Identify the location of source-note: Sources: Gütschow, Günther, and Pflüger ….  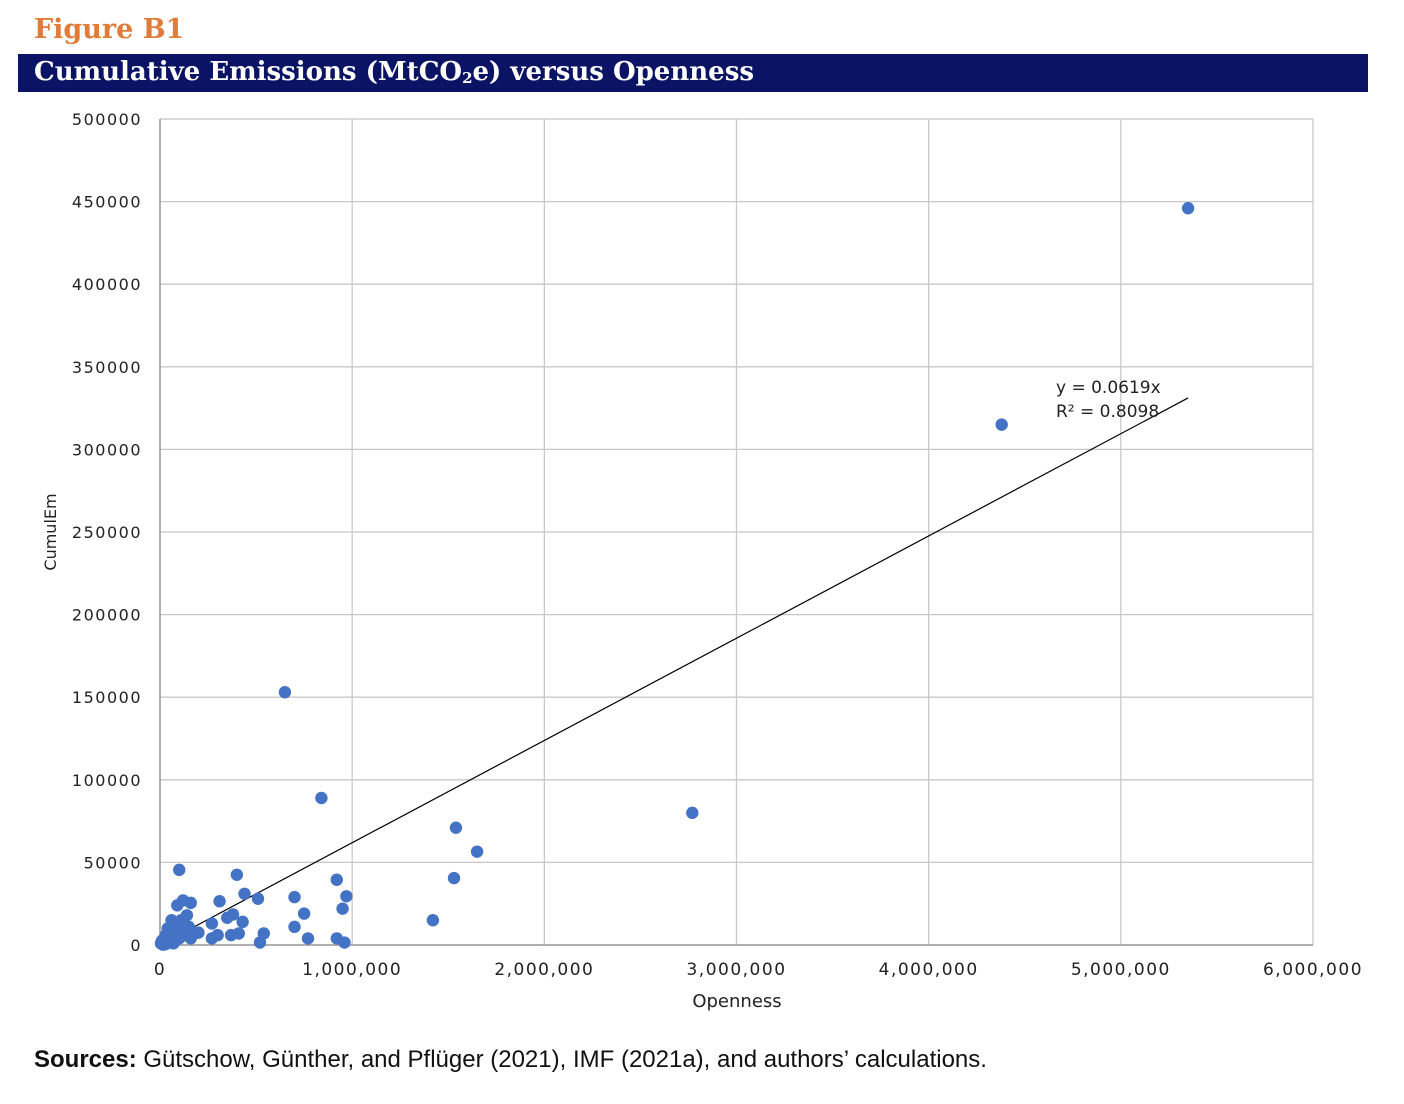
(510, 1060).